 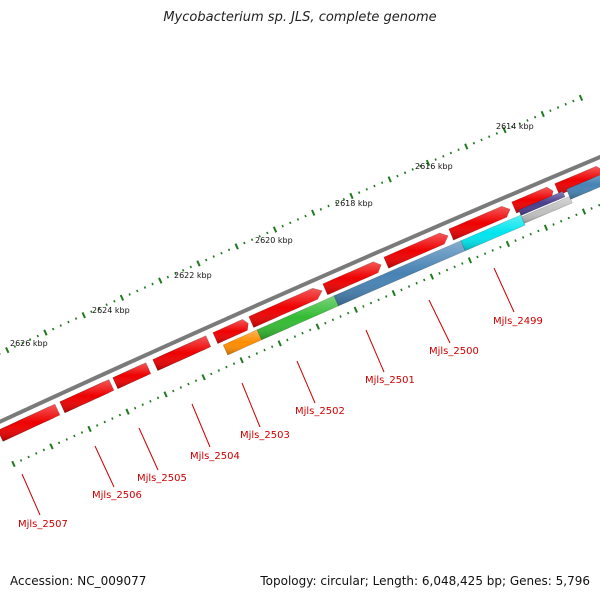 What do you see at coordinates (265, 435) in the screenshot?
I see `gene-label-mjls-2503: Mjls_2503` at bounding box center [265, 435].